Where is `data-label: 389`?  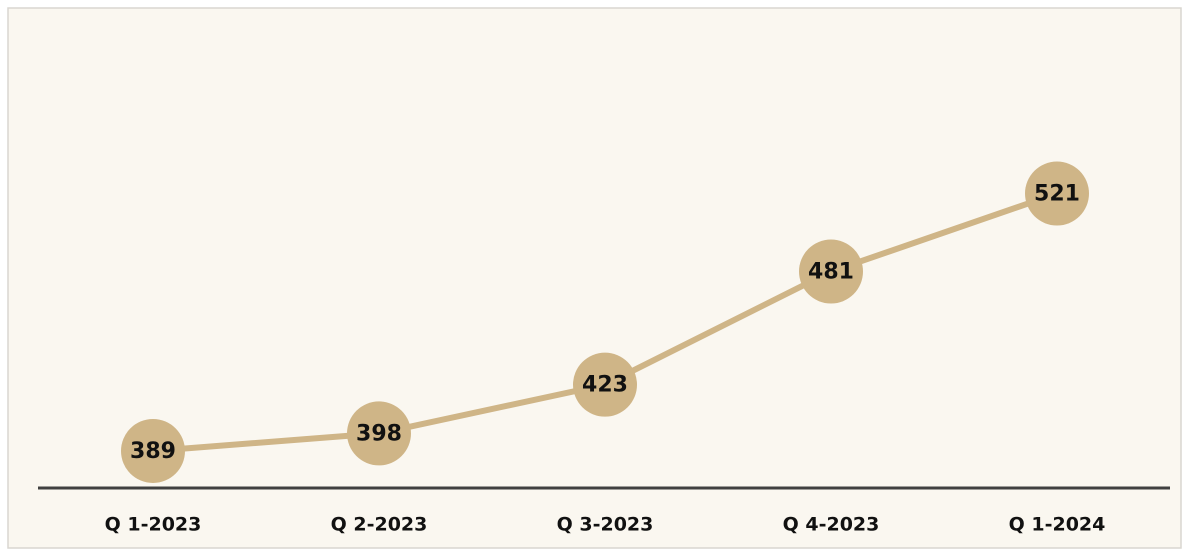 data-label: 389 is located at coordinates (153, 451).